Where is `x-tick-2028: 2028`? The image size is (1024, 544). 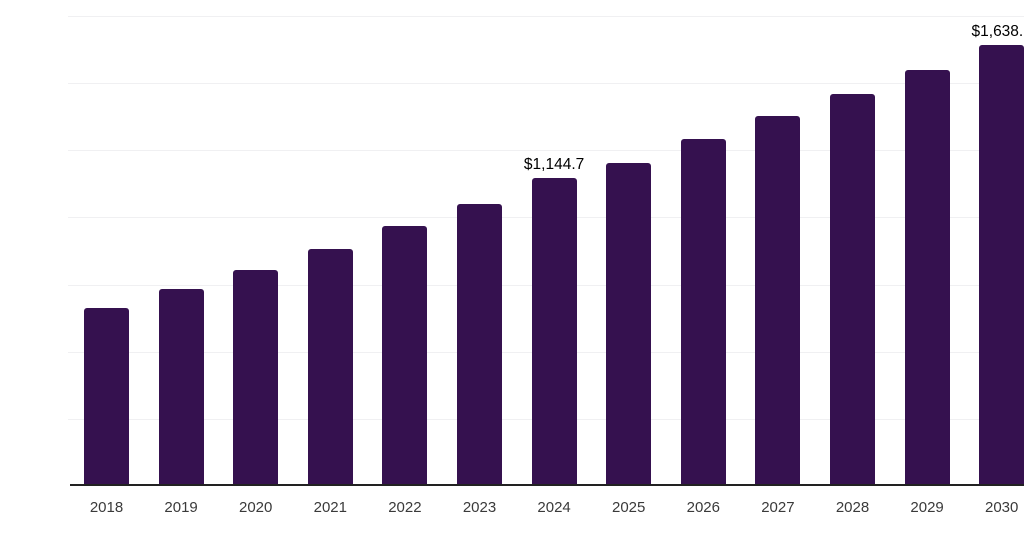
x-tick-2028: 2028 is located at coordinates (852, 507).